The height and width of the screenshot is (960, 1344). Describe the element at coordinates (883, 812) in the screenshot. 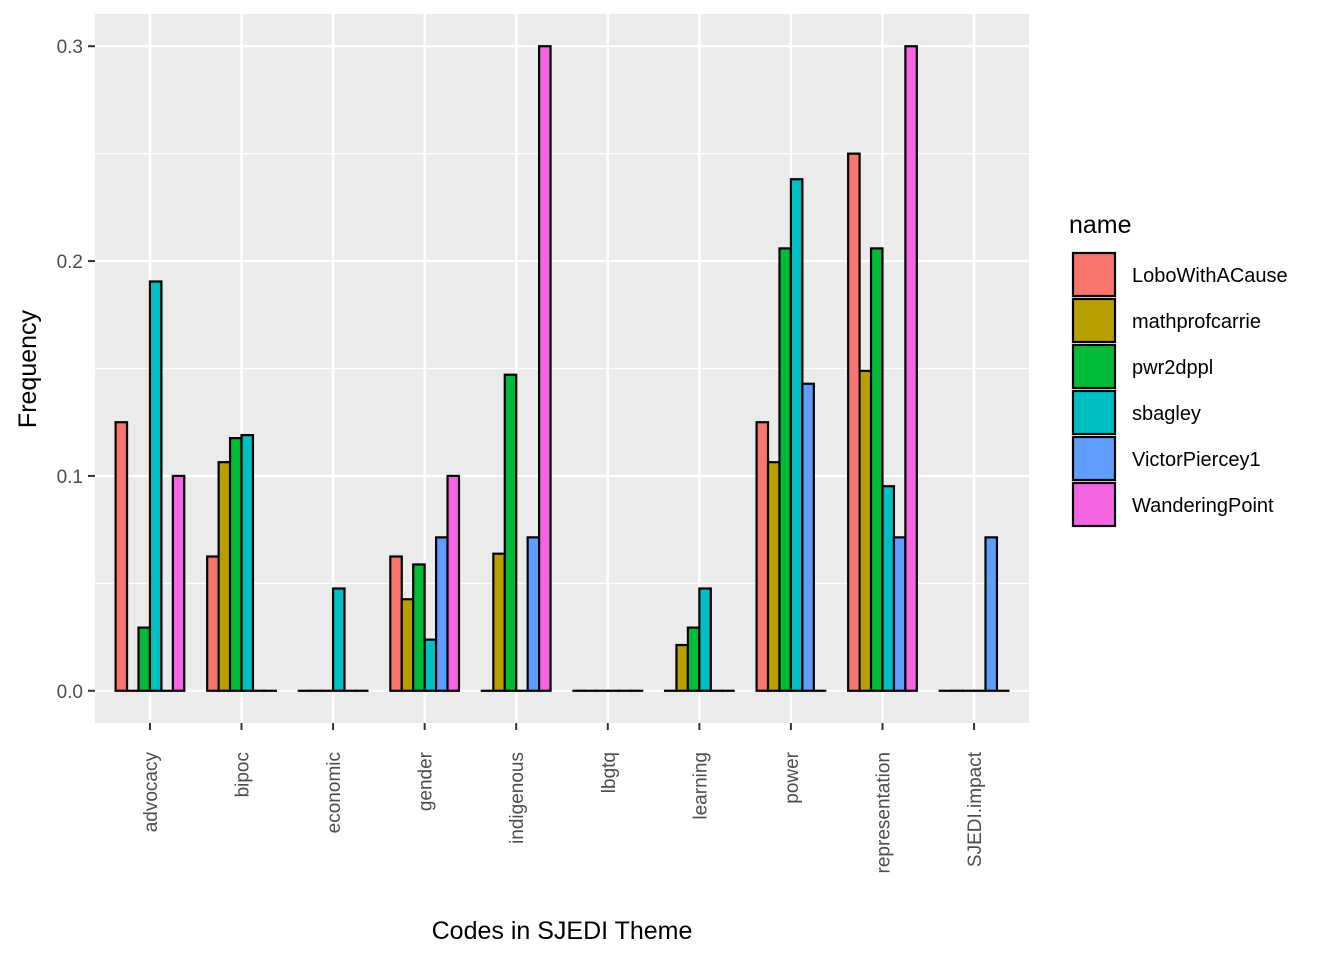

I see `x-tick-label: representation` at that location.